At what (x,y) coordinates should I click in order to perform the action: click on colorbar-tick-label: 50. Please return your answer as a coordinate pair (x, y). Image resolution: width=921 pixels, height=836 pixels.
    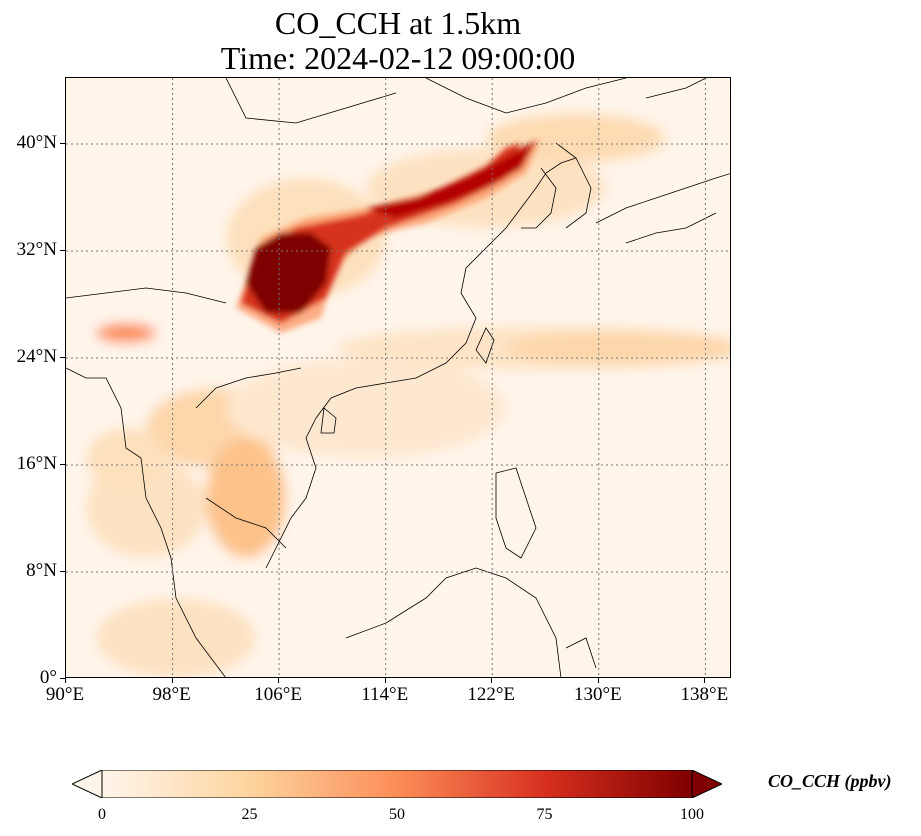
    Looking at the image, I should click on (397, 814).